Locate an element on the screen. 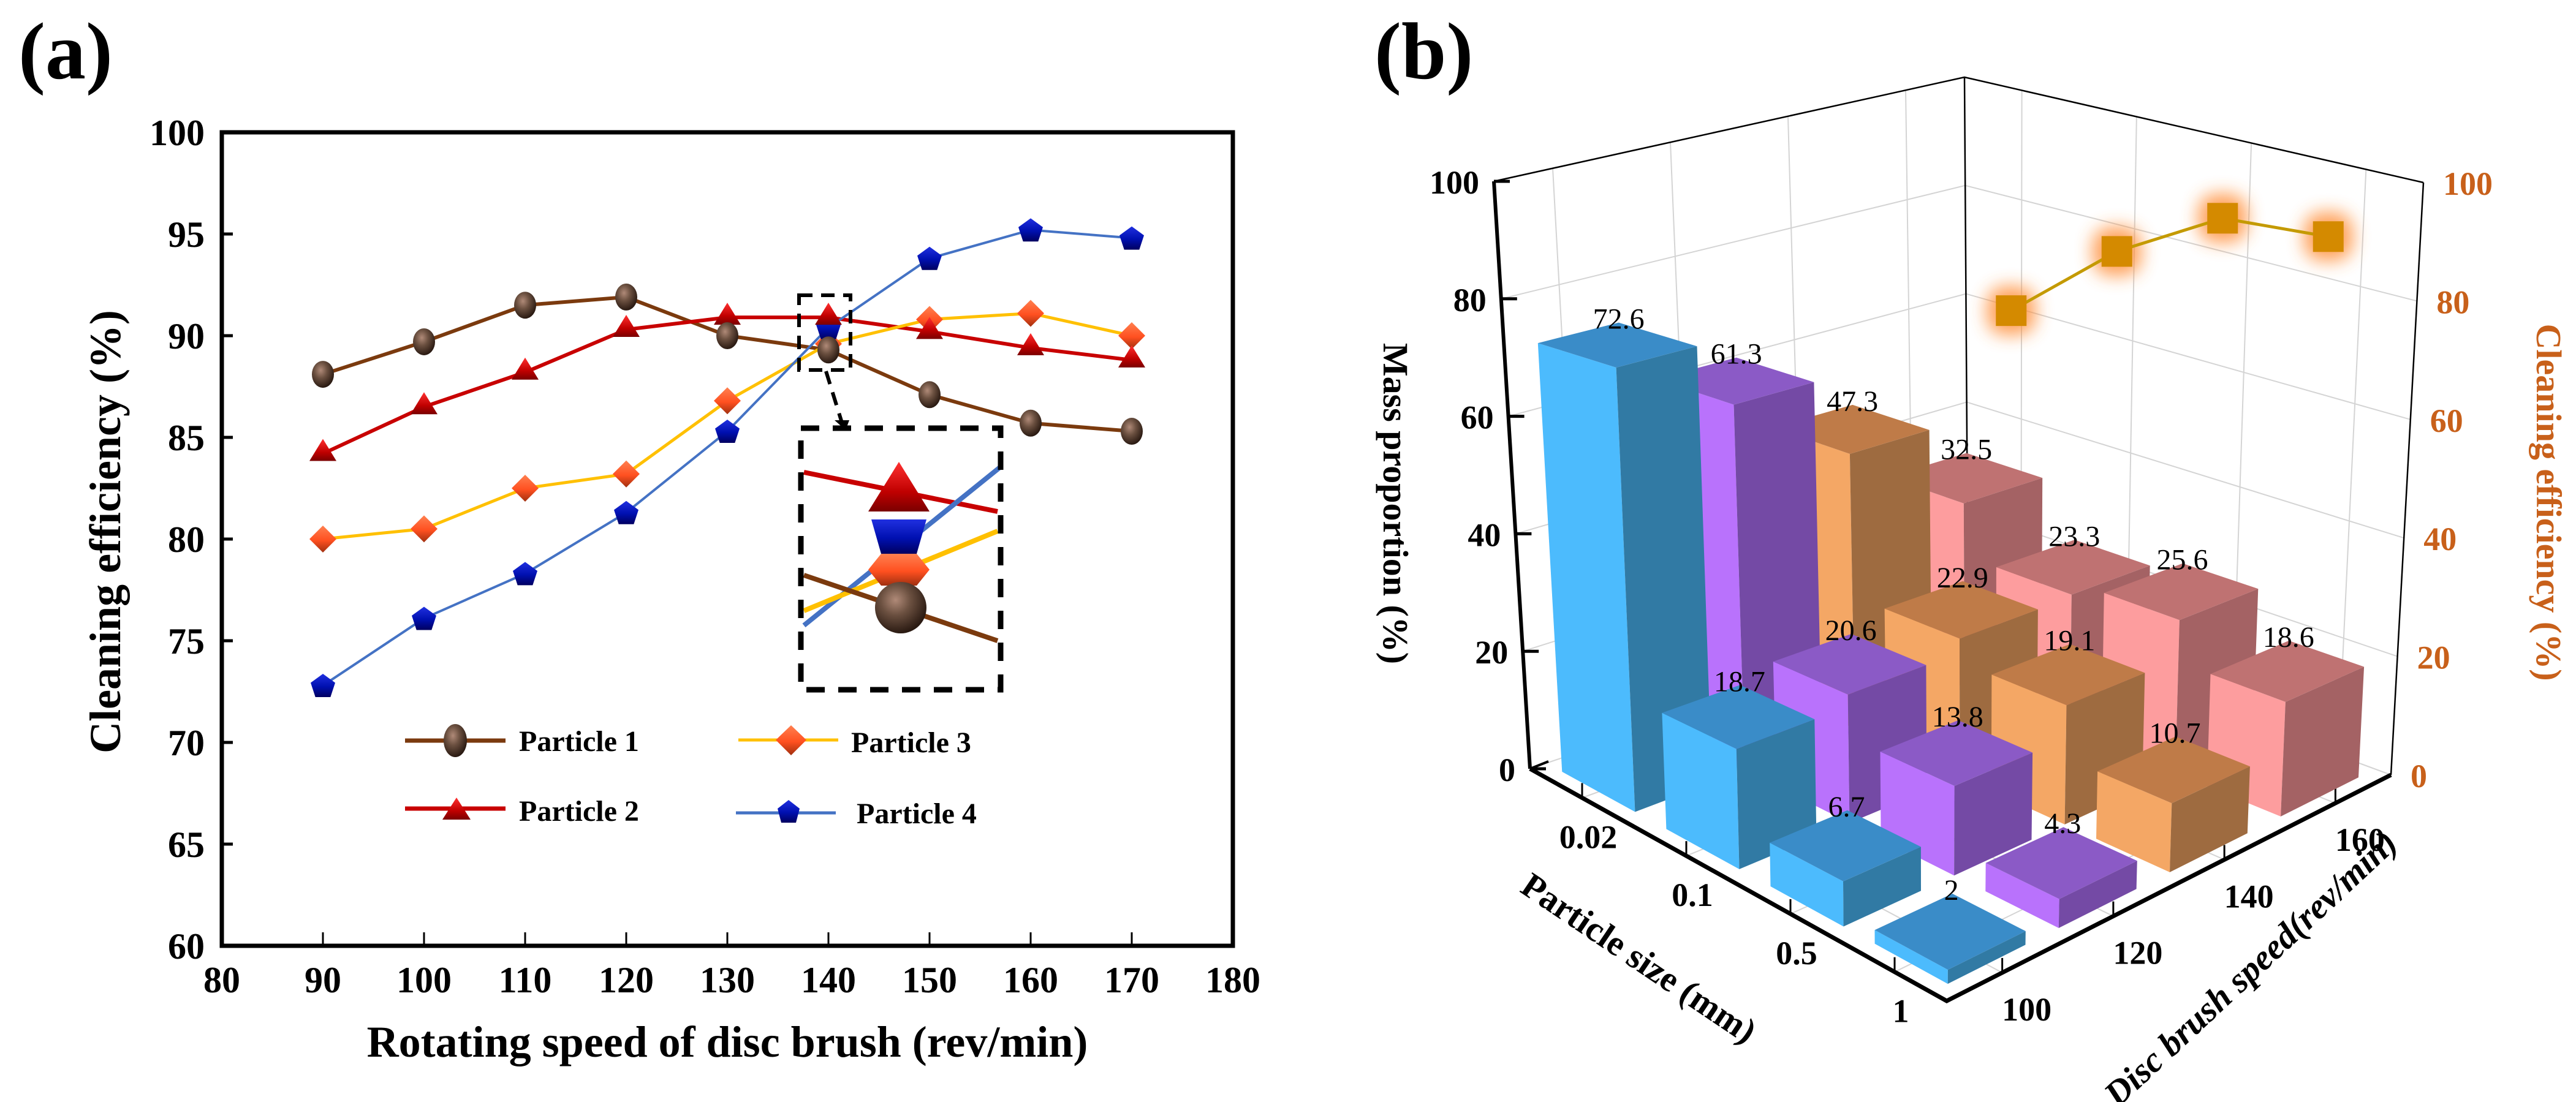  inset-triangle-marker is located at coordinates (899, 487).